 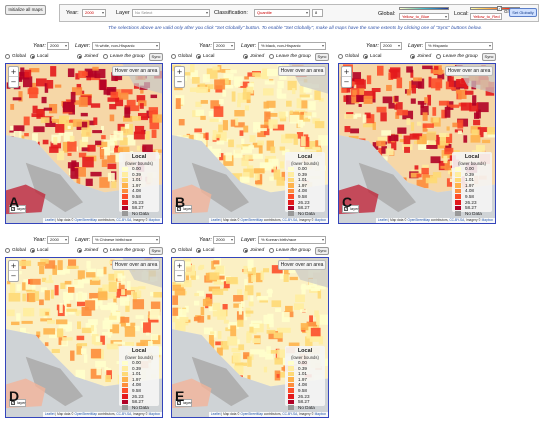 I want to click on layer-select: % black, non-Hispanic ▾, so click(x=292, y=46).